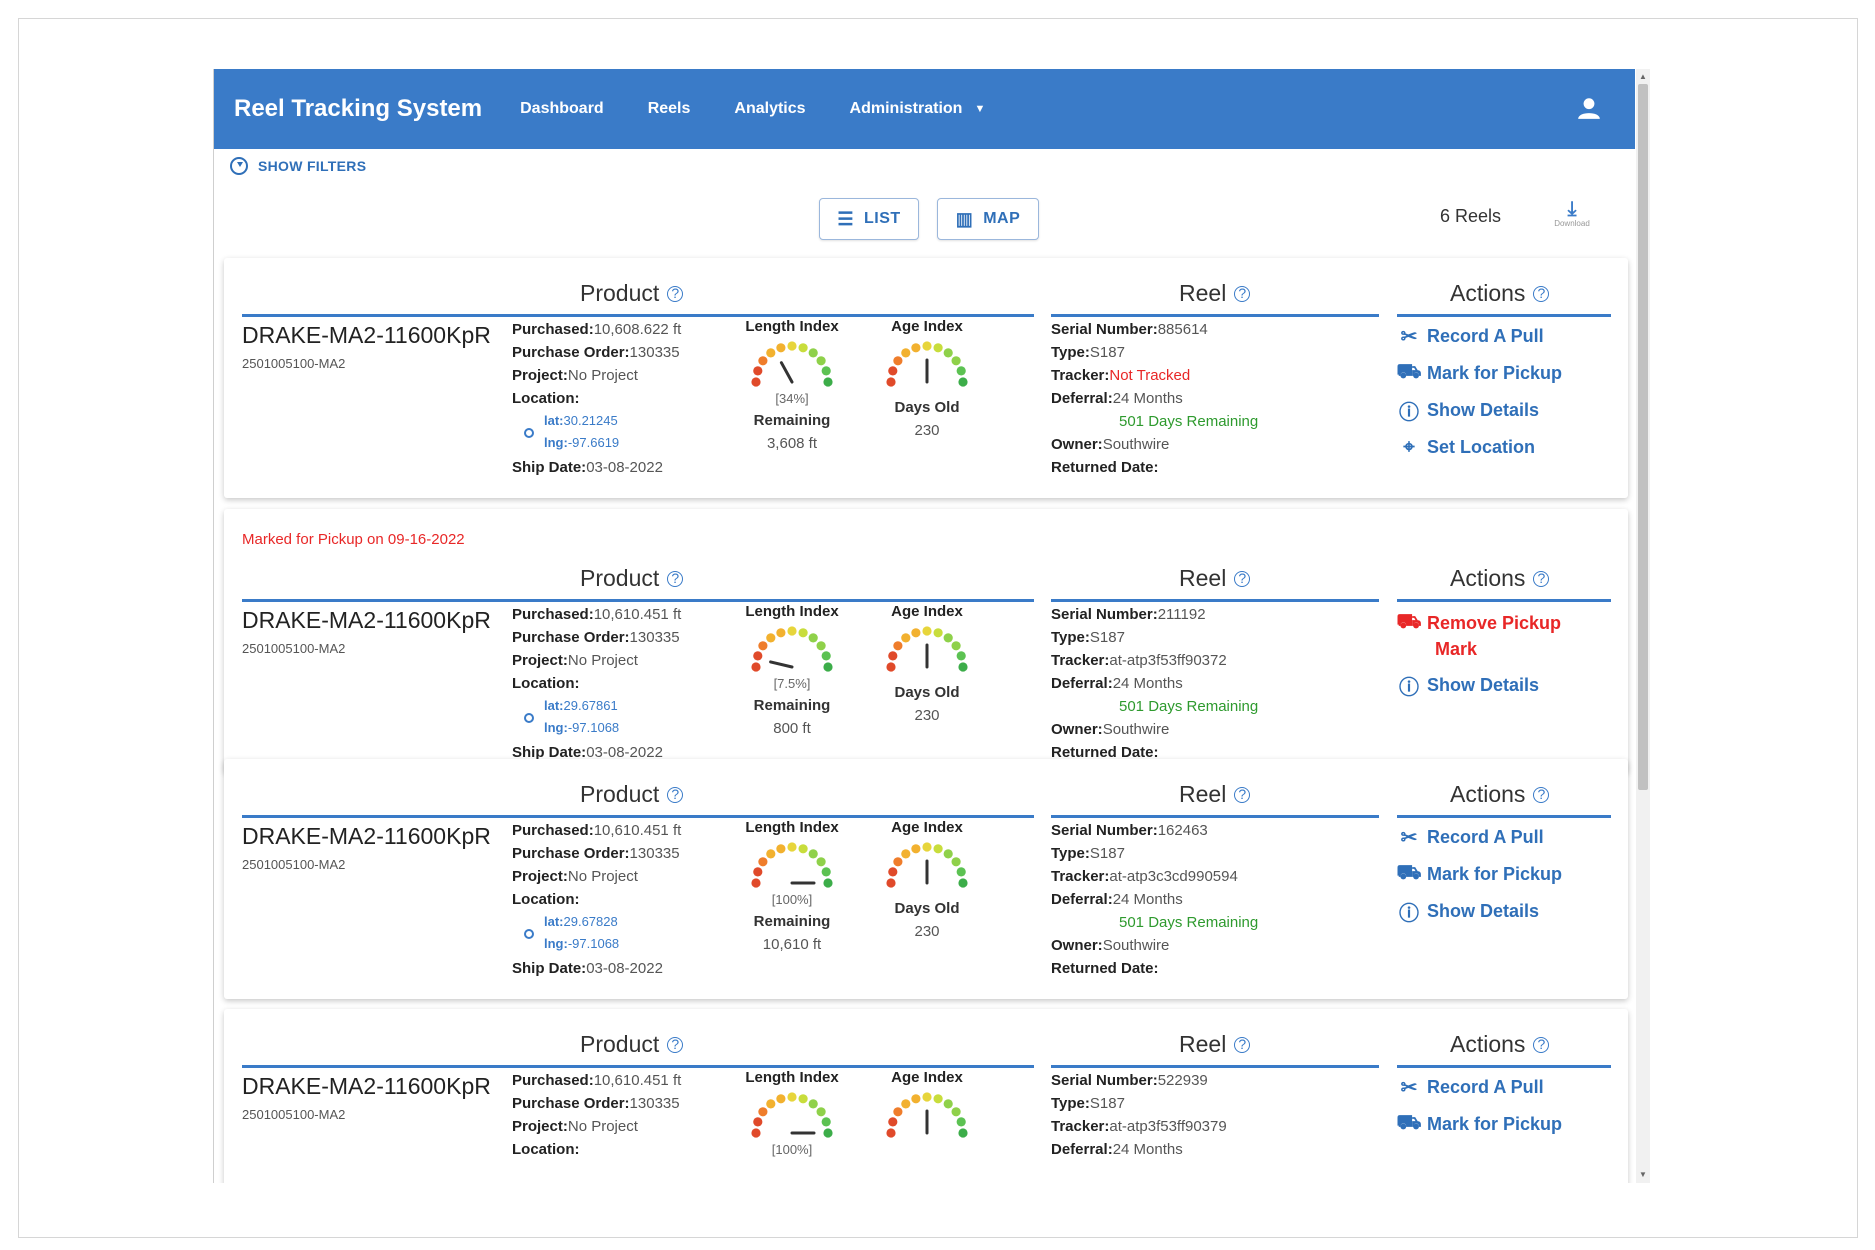  Describe the element at coordinates (918, 109) in the screenshot. I see `nav-administration: Administration ▼` at that location.